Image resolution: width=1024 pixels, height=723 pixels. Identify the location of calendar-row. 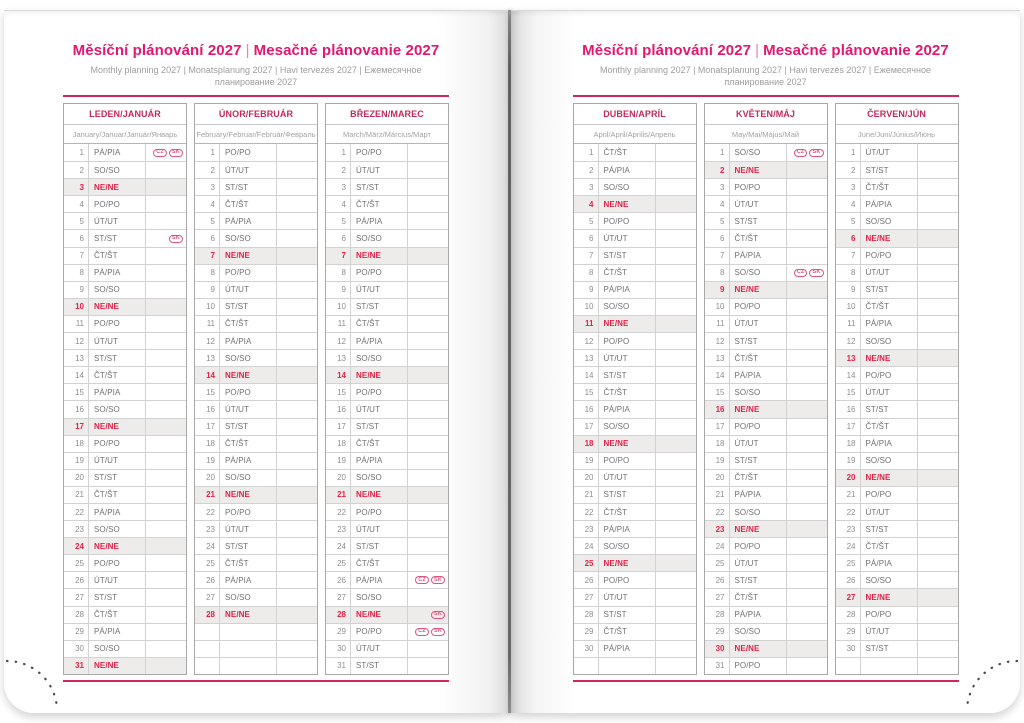
(896, 665).